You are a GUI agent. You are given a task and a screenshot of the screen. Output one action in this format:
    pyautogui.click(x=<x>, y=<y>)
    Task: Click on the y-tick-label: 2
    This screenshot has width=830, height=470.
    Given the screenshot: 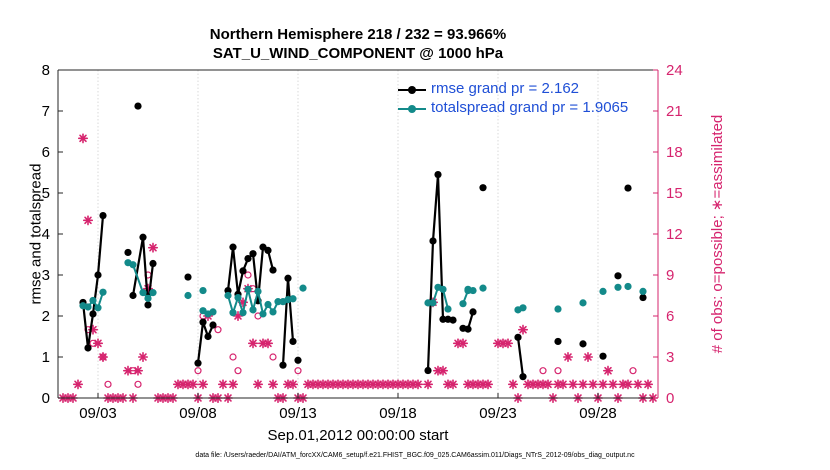 What is the action you would take?
    pyautogui.click(x=46, y=316)
    